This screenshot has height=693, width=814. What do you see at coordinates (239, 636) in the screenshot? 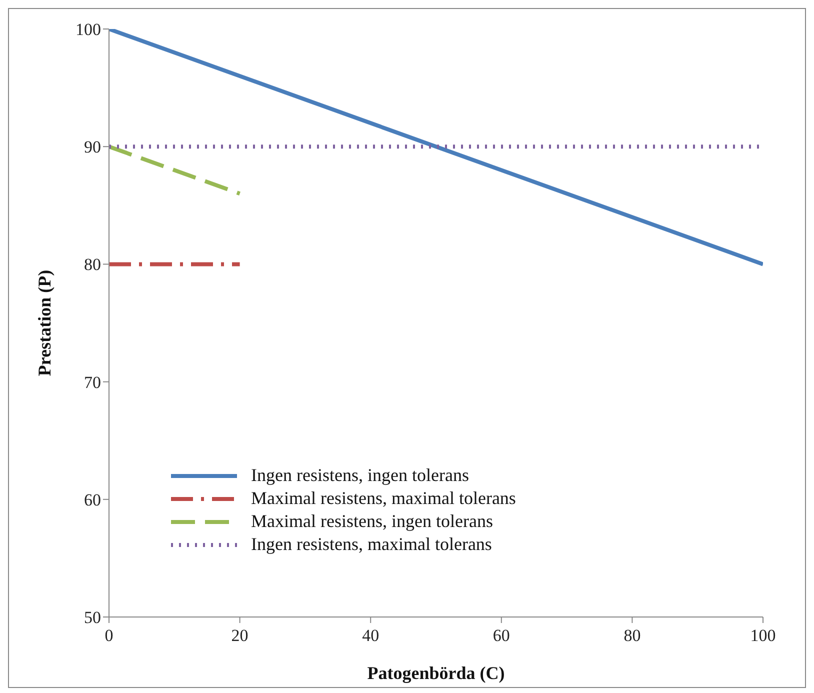
I see `x-tick-label: 20` at bounding box center [239, 636].